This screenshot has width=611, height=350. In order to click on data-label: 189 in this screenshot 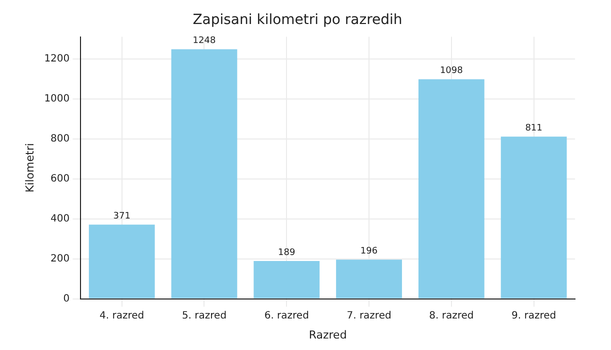, I will do `click(287, 253)`.